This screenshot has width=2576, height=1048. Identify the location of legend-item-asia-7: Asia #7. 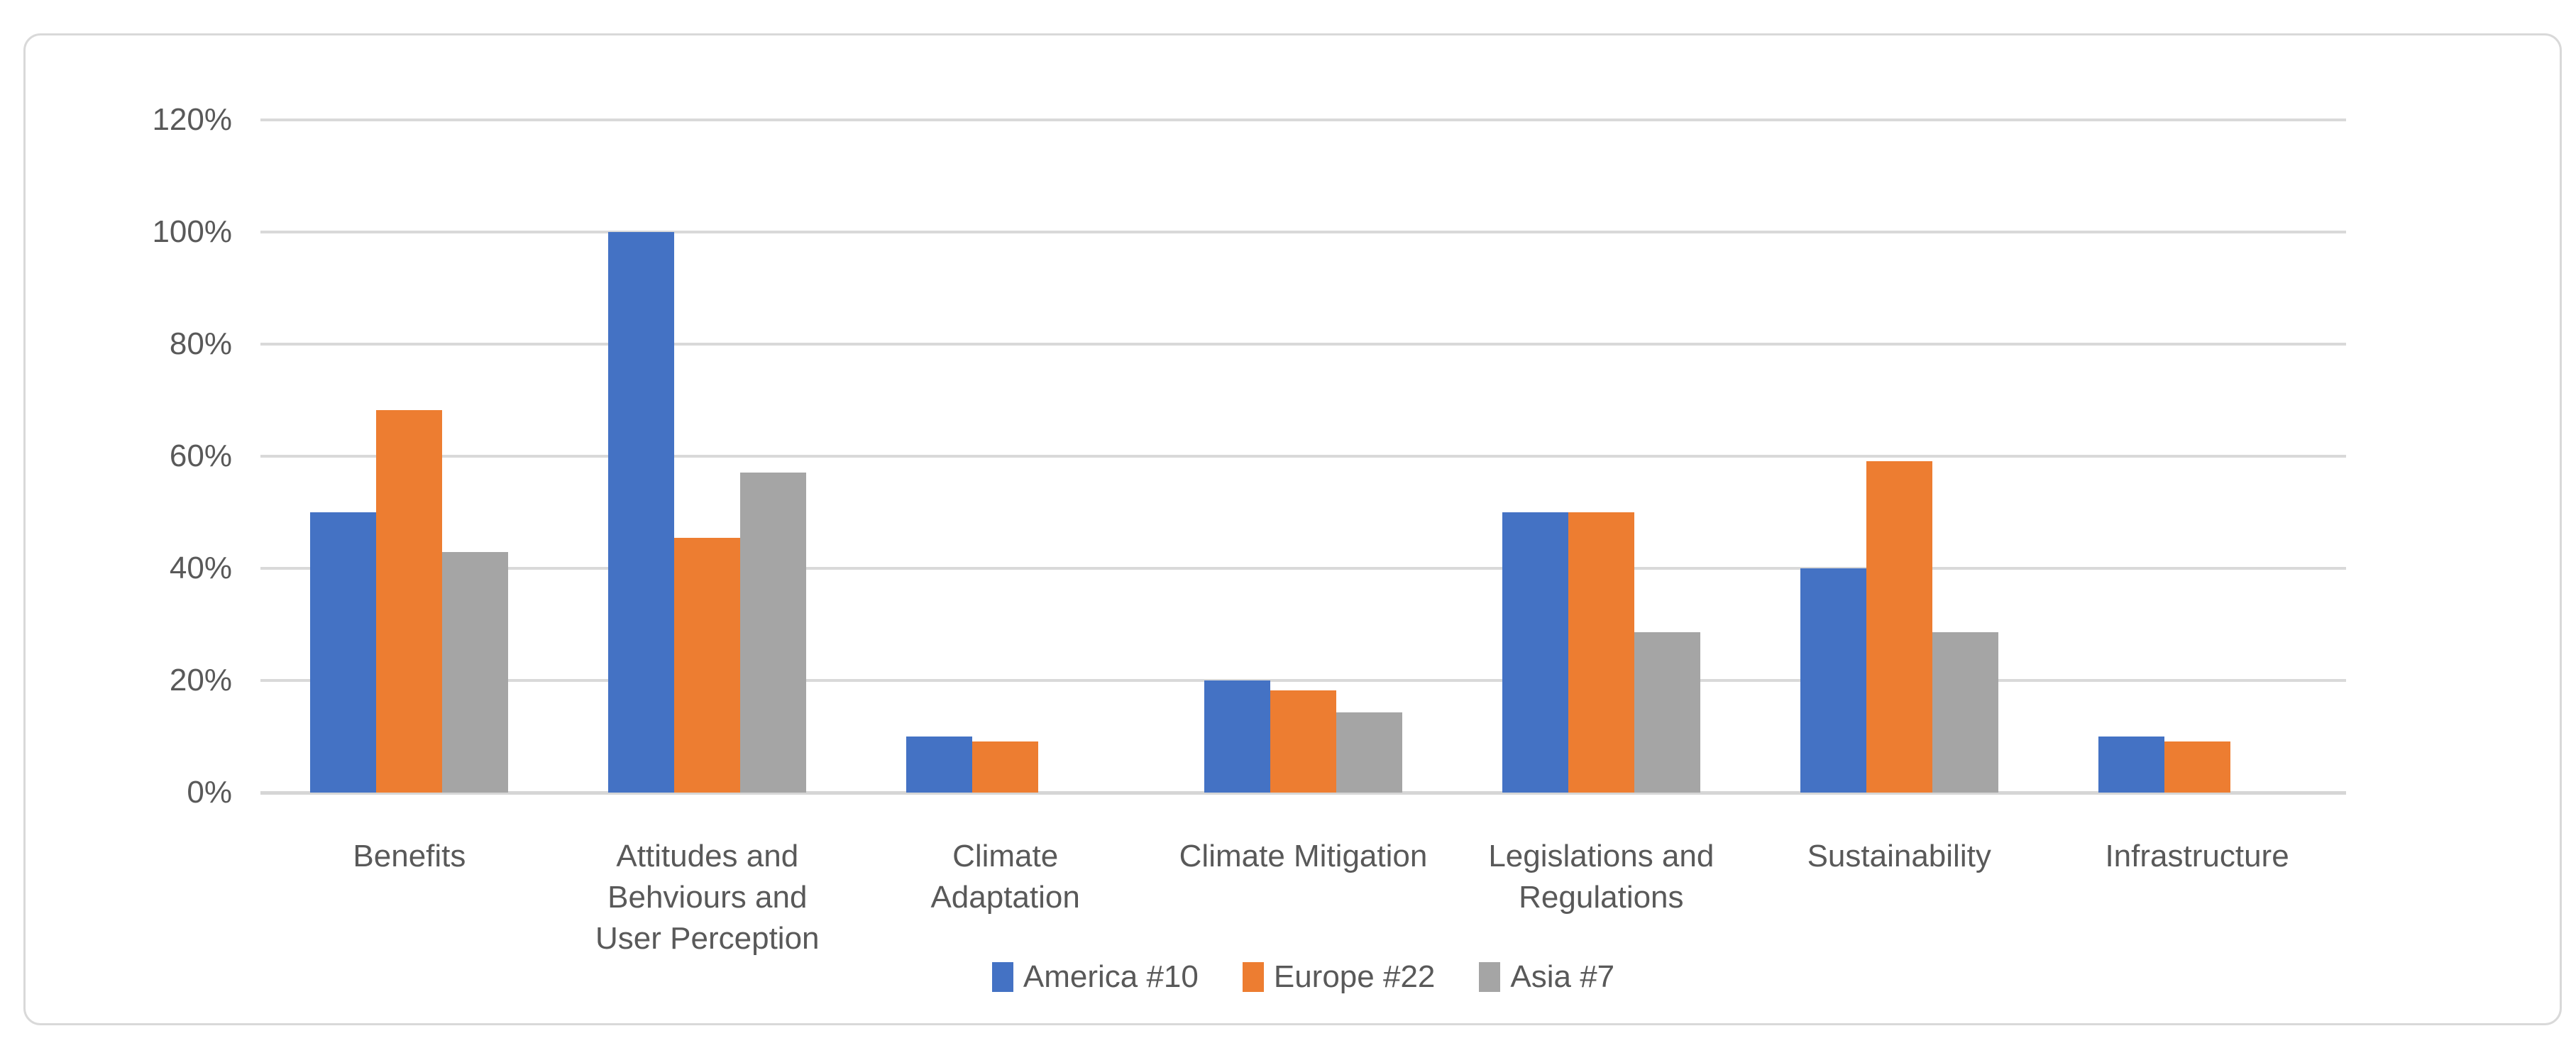
(1546, 977).